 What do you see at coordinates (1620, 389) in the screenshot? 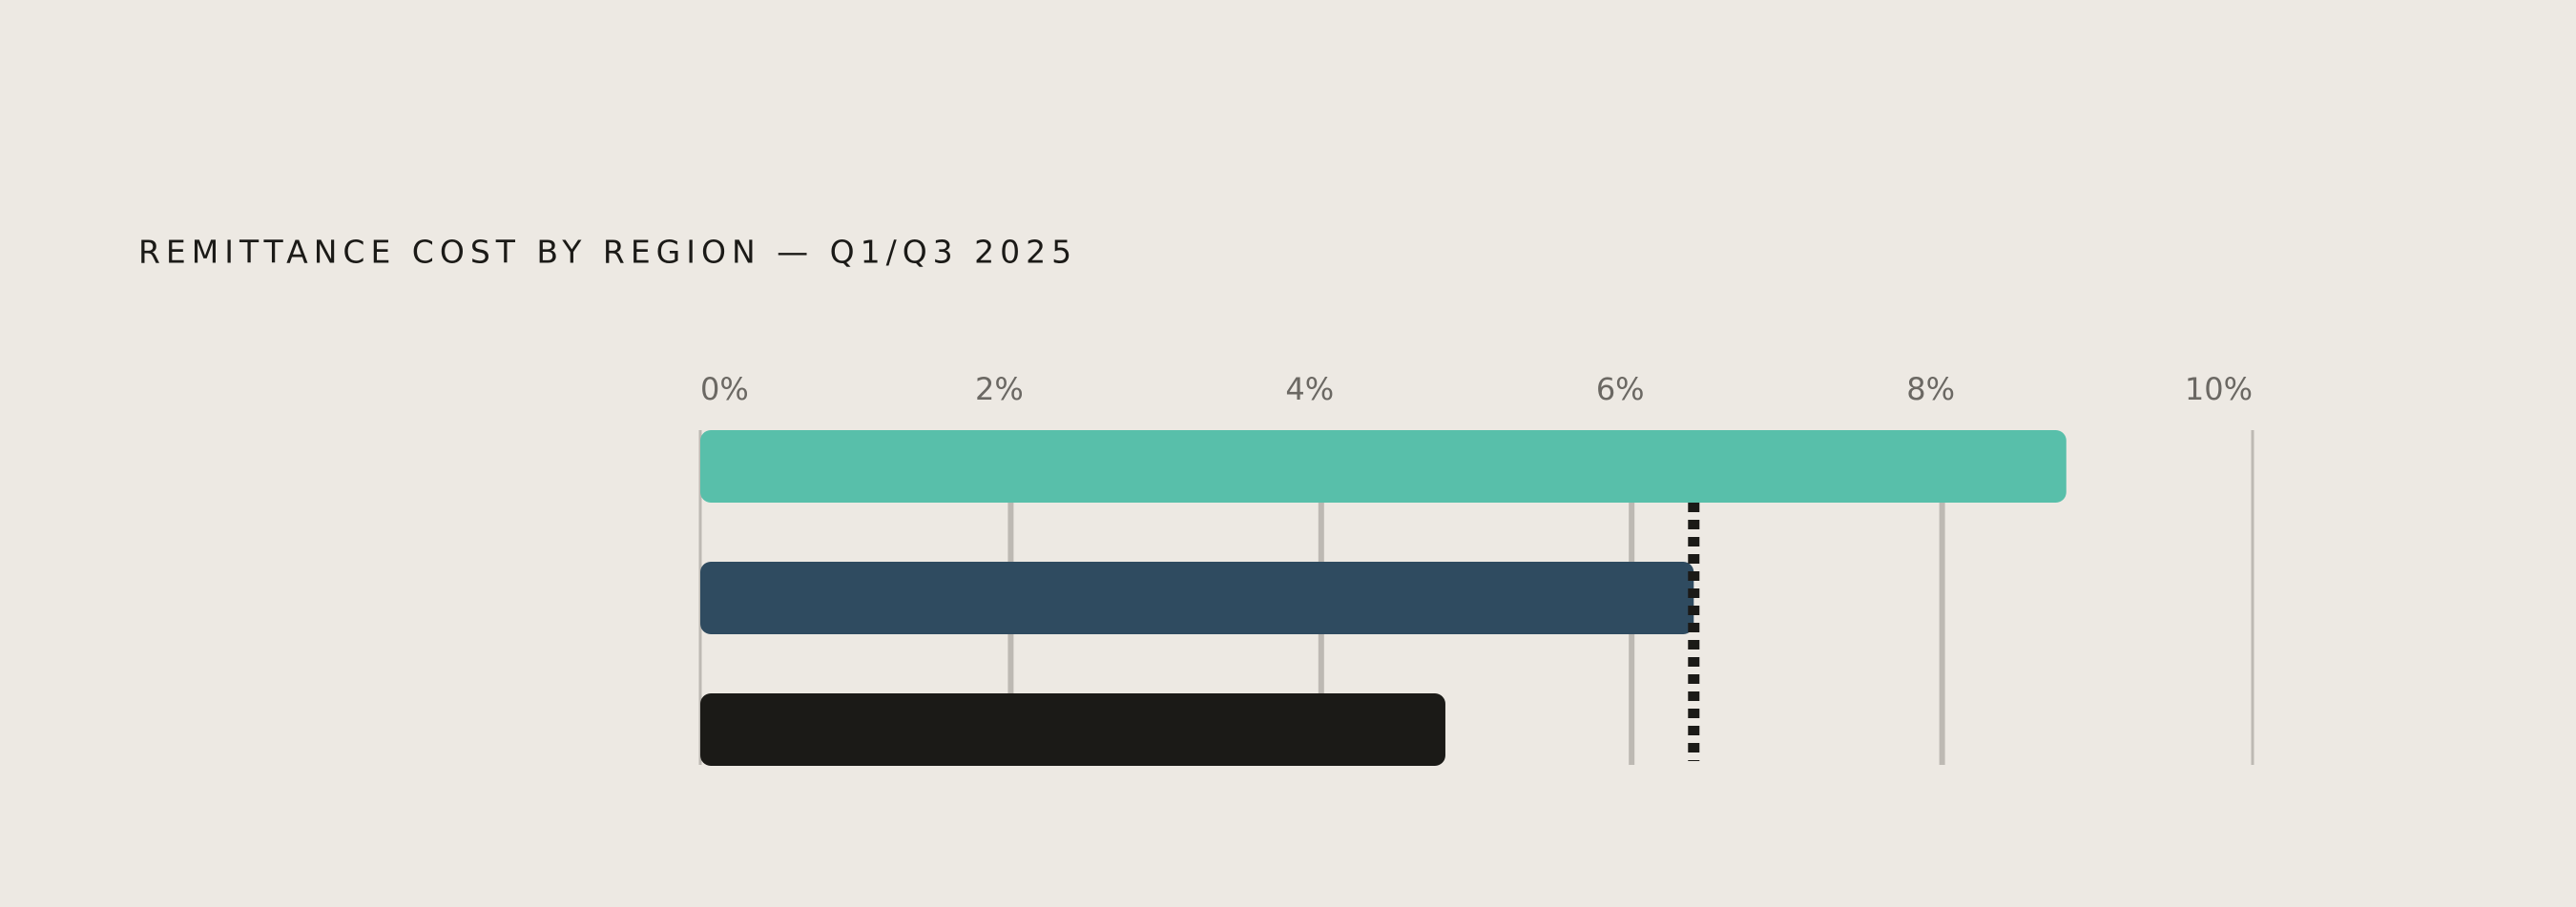
I see `x-tick-label: 6%` at bounding box center [1620, 389].